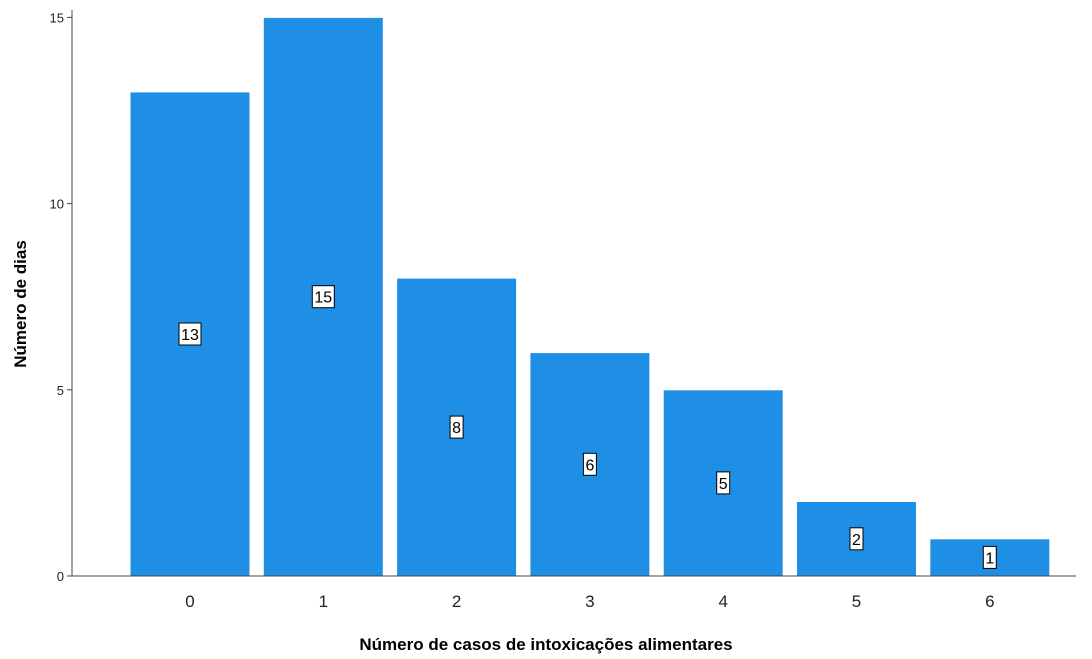 Image resolution: width=1092 pixels, height=659 pixels. Describe the element at coordinates (323, 601) in the screenshot. I see `x-tick-label-1: 1` at that location.